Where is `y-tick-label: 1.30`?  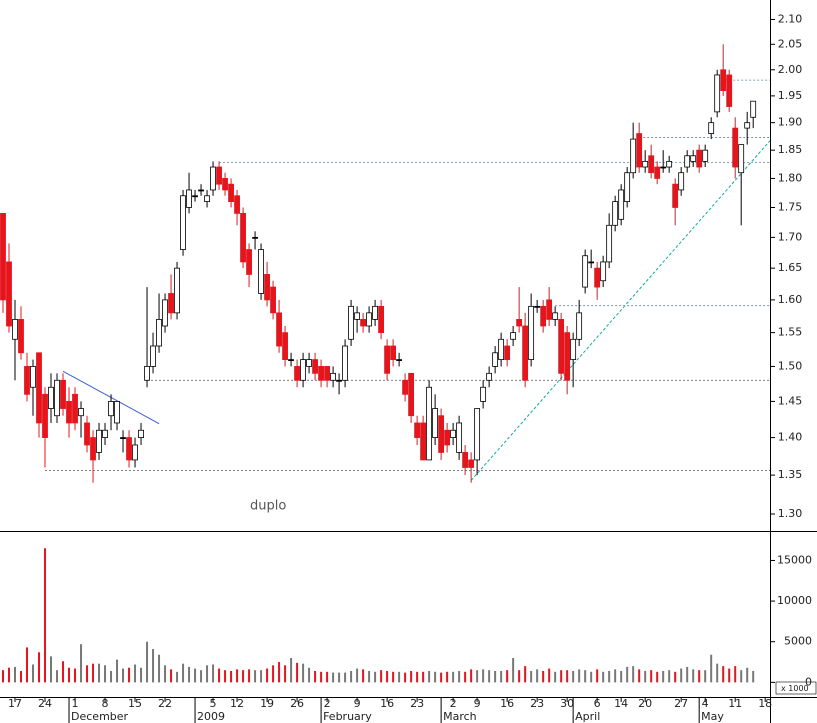 y-tick-label: 1.30 is located at coordinates (790, 513).